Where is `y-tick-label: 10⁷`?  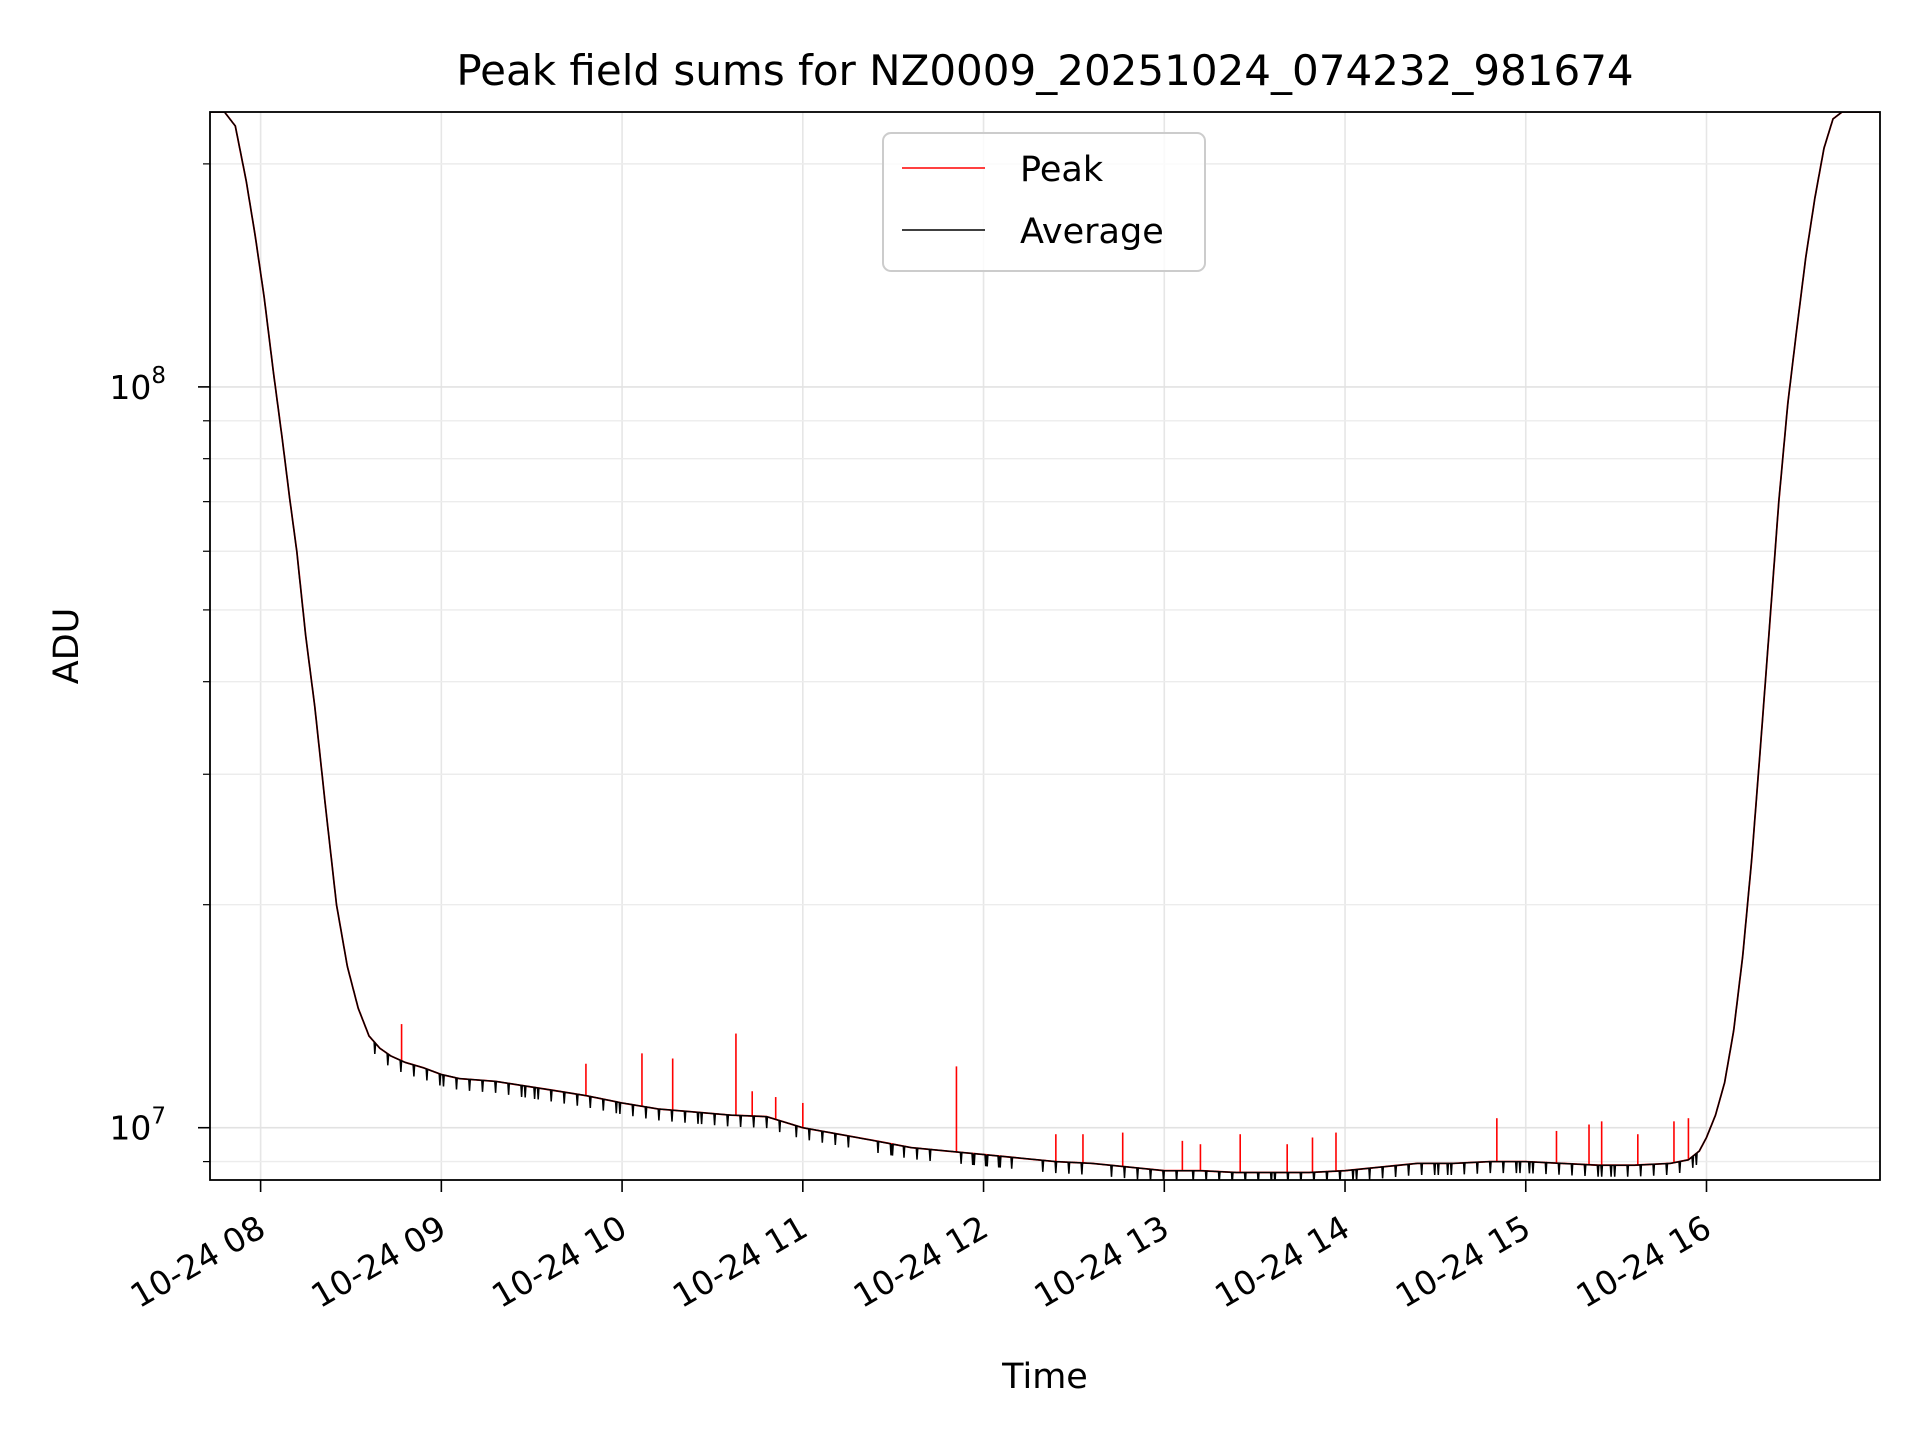
y-tick-label: 10⁷ is located at coordinates (137, 1126).